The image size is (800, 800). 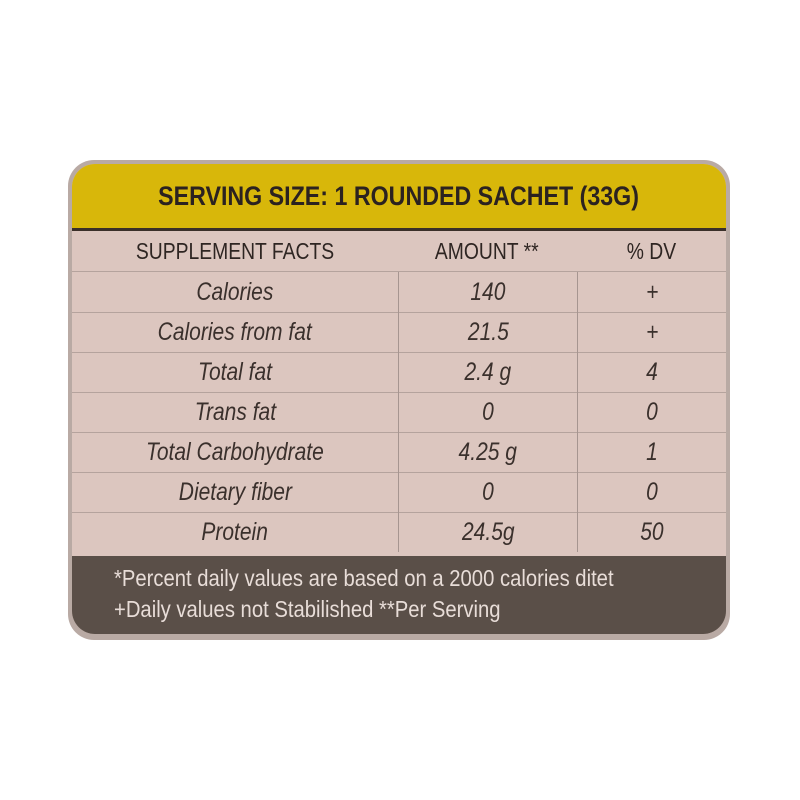 I want to click on serving-size-text: SERVING SIZE: 1 ROUNDED SACHET (33G), so click(x=399, y=195).